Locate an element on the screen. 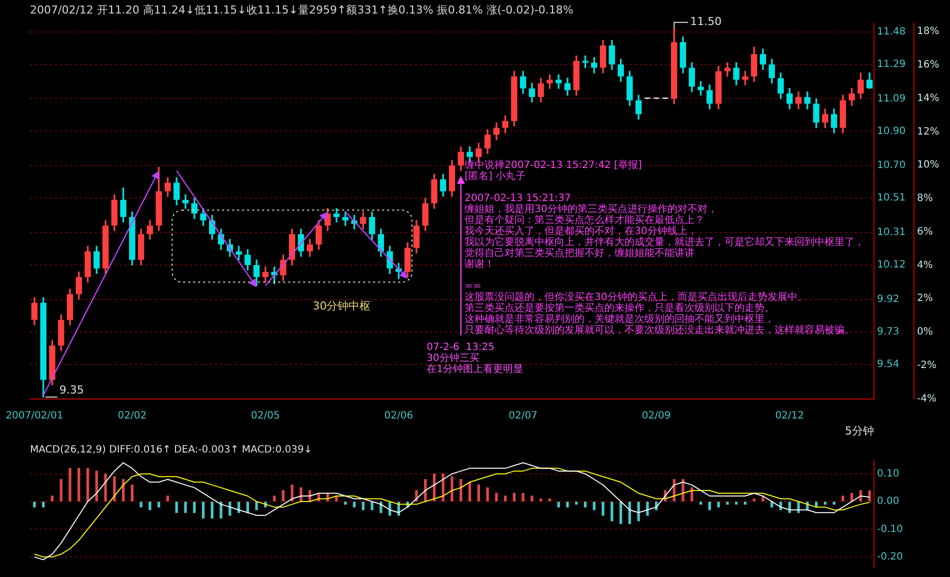  y2-tick-label: 16% is located at coordinates (928, 65).